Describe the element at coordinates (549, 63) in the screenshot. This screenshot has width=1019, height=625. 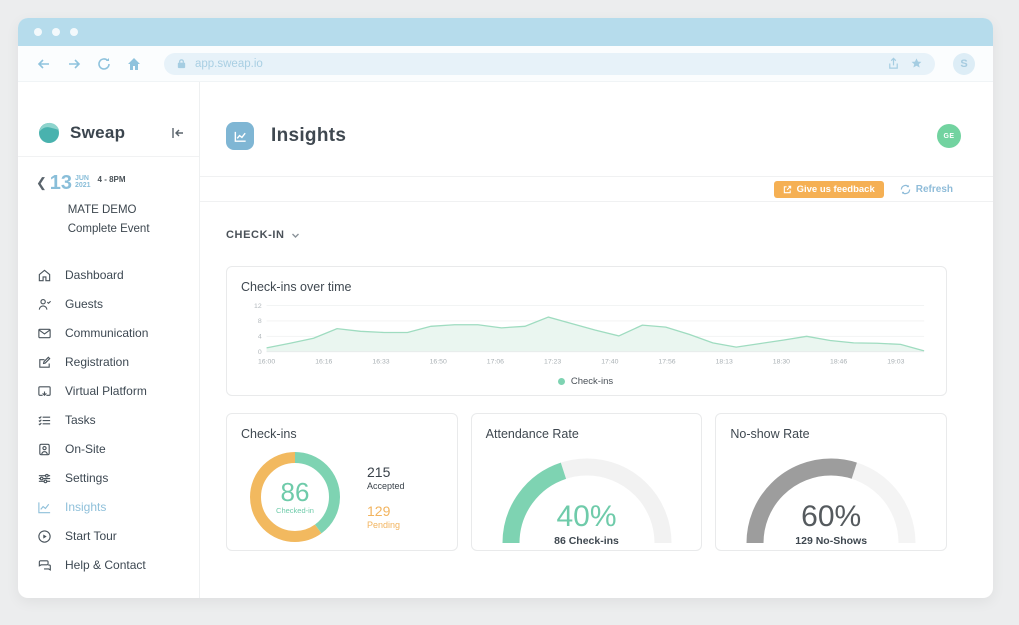
I see `address-bar: app.sweap.io` at that location.